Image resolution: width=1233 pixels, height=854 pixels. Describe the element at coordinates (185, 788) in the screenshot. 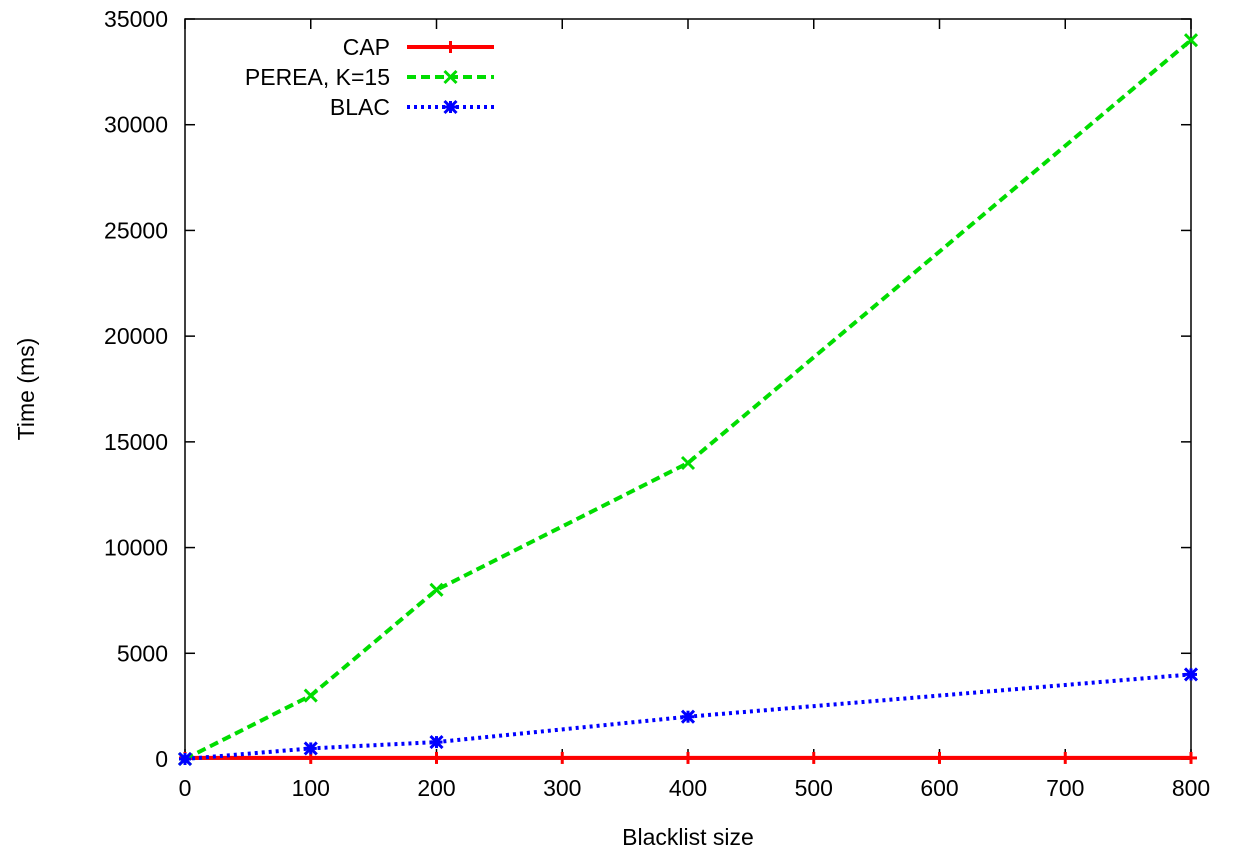

I see `x-tick-label: 0` at that location.